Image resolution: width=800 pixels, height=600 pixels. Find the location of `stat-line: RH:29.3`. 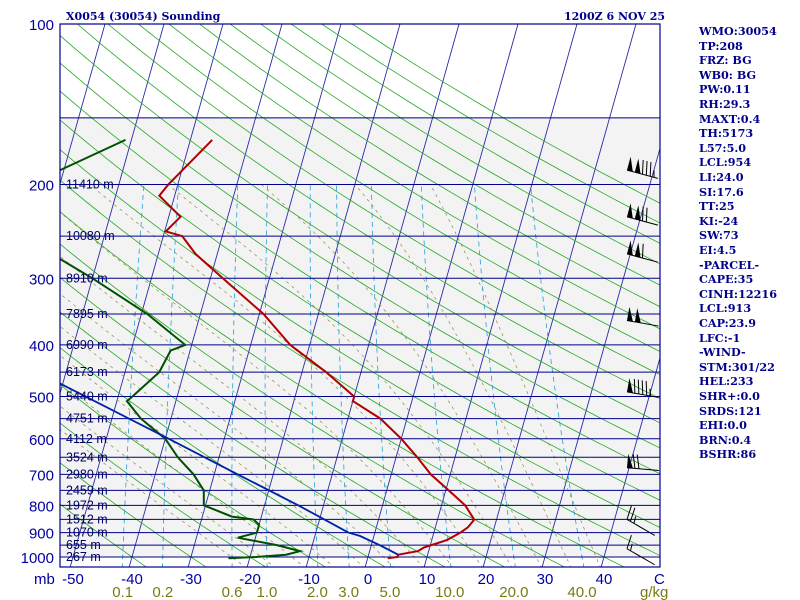

stat-line: RH:29.3 is located at coordinates (725, 104).